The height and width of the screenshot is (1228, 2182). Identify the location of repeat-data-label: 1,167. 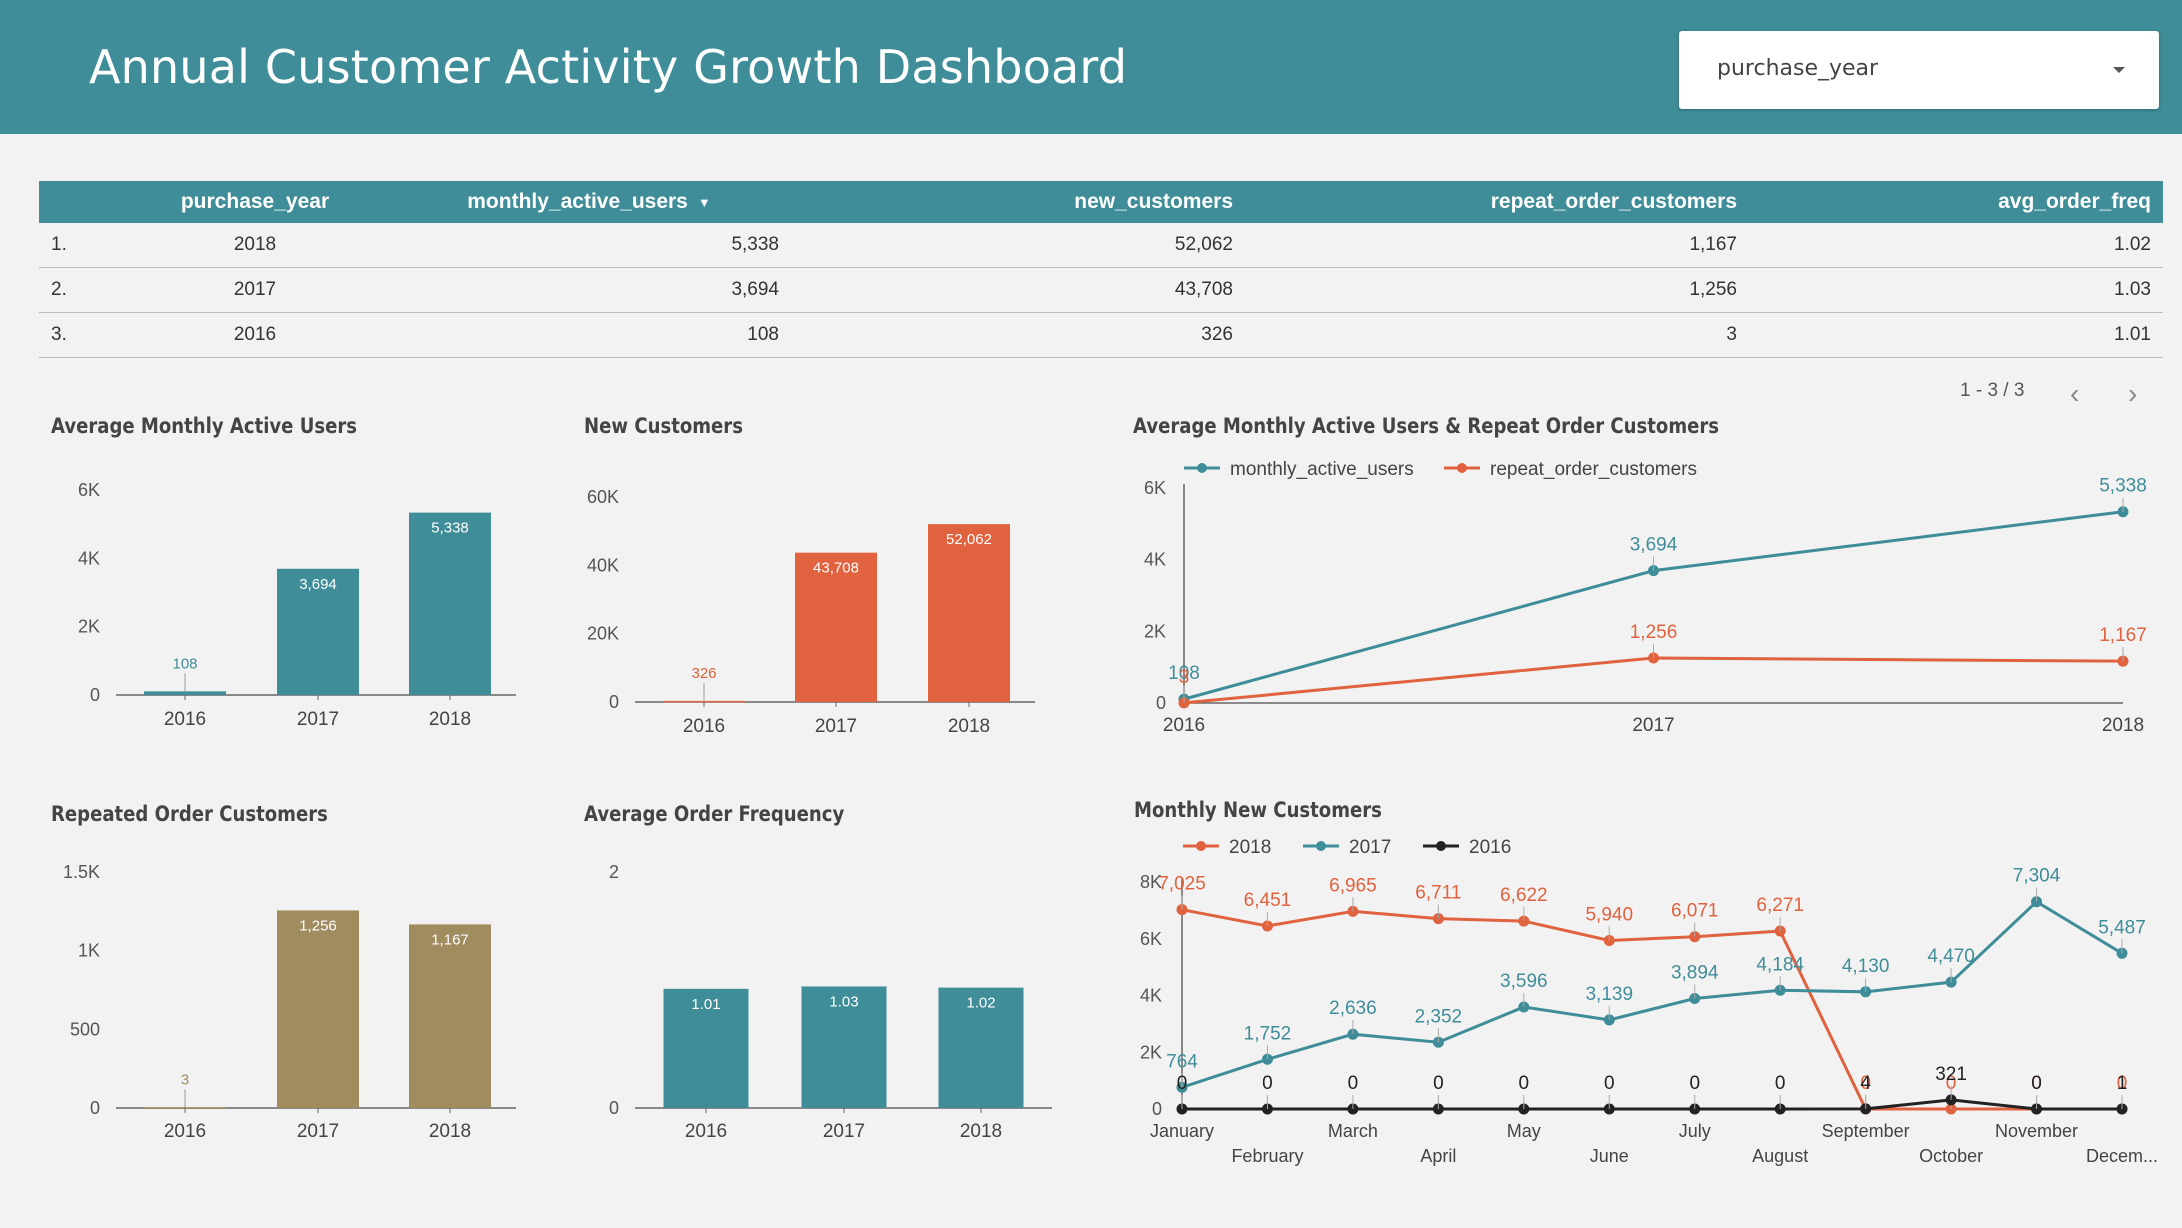
(450, 939).